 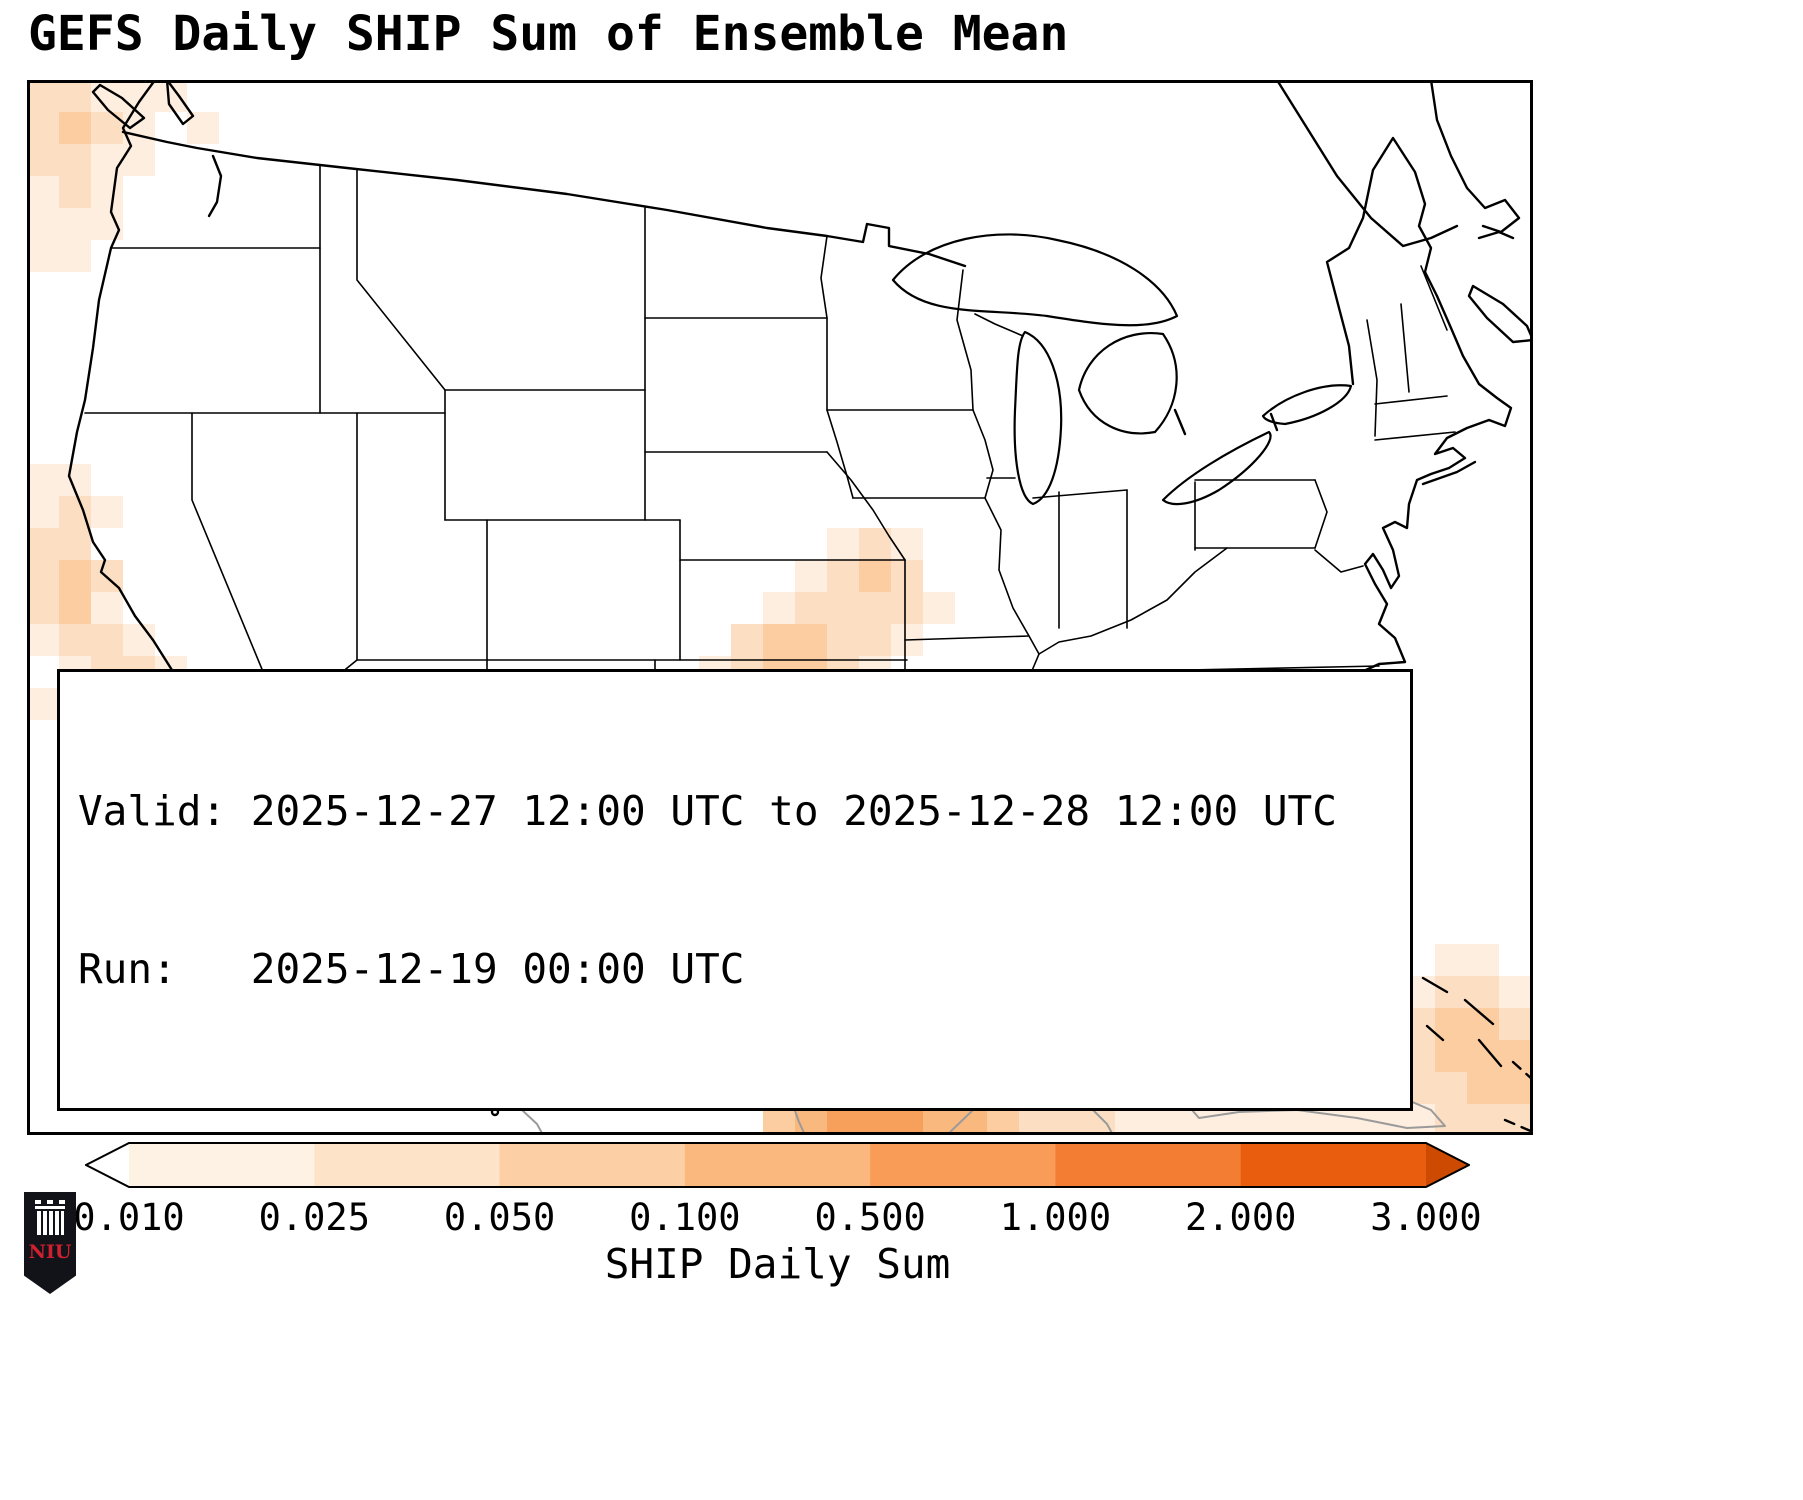 What do you see at coordinates (50, 1252) in the screenshot?
I see `niu-logo-text: NIU` at bounding box center [50, 1252].